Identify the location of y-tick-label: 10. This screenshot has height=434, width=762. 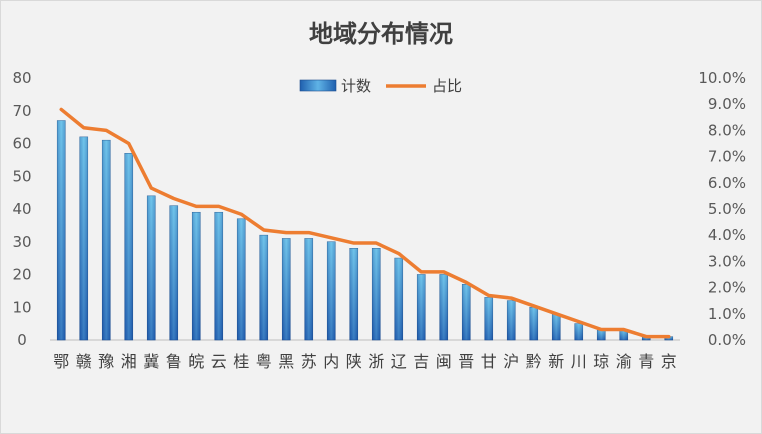
(21, 307).